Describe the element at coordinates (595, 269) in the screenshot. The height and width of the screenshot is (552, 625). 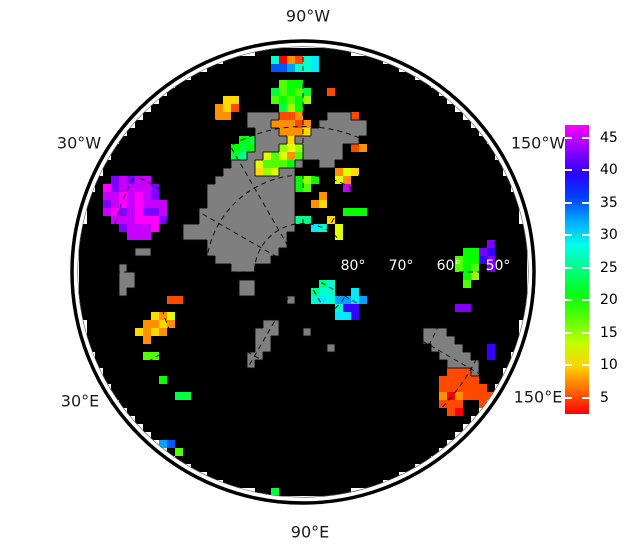
I see `colorbar: 45 40 35 30 25 20 15 10 5` at that location.